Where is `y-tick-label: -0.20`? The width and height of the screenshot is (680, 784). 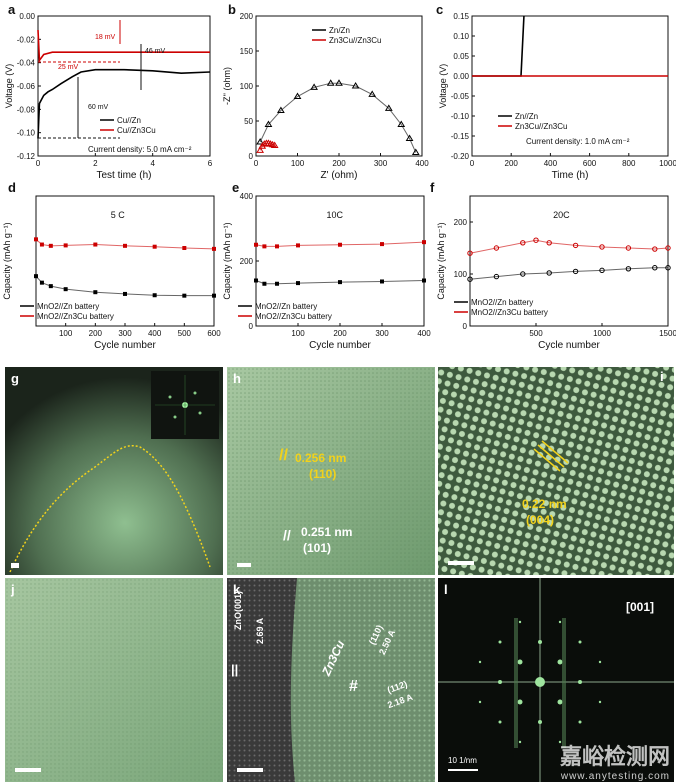 y-tick-label: -0.20 is located at coordinates (460, 156).